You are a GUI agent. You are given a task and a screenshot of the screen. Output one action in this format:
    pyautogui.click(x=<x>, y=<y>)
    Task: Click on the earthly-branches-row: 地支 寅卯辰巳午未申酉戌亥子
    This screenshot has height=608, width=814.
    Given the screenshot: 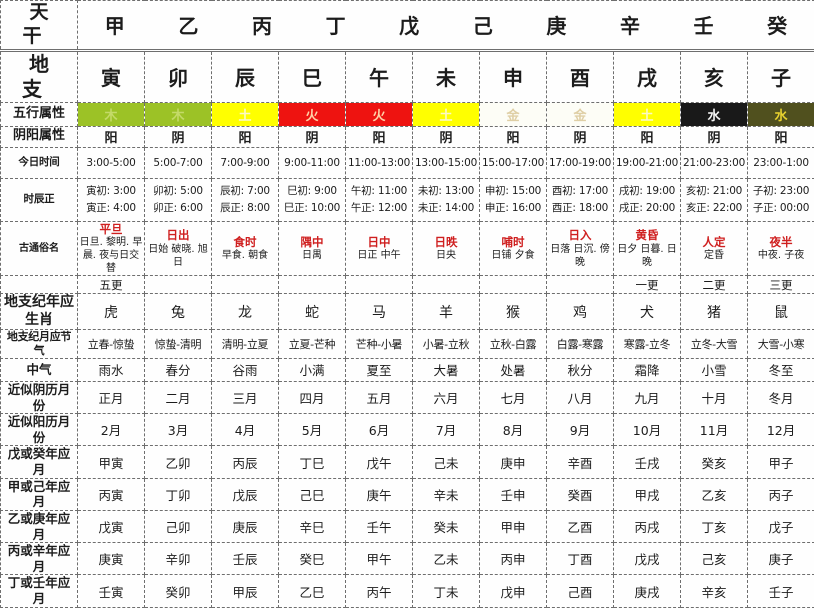 What is the action you would take?
    pyautogui.click(x=407, y=76)
    